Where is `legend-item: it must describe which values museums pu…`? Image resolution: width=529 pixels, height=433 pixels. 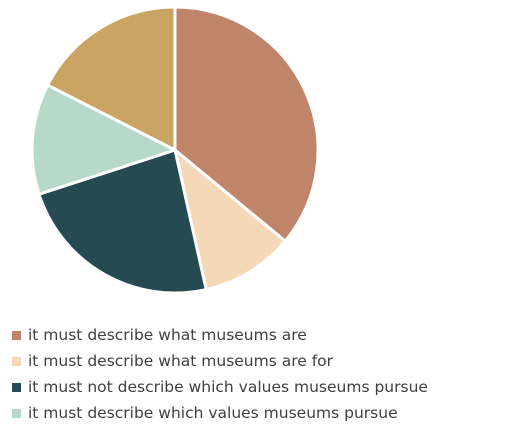
legend-item: it must describe which values museums pu… is located at coordinates (269, 413).